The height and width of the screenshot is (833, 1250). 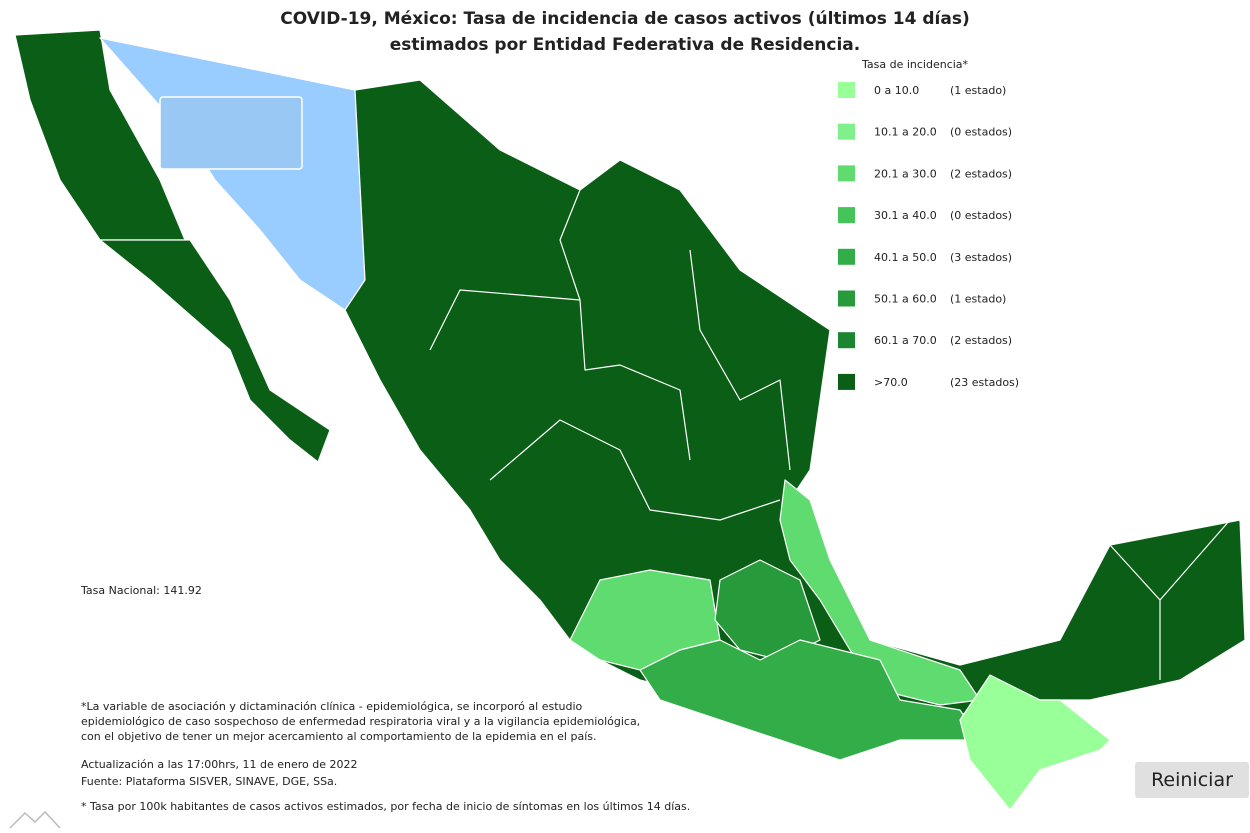 What do you see at coordinates (891, 382) in the screenshot?
I see `legend-range: >70.0` at bounding box center [891, 382].